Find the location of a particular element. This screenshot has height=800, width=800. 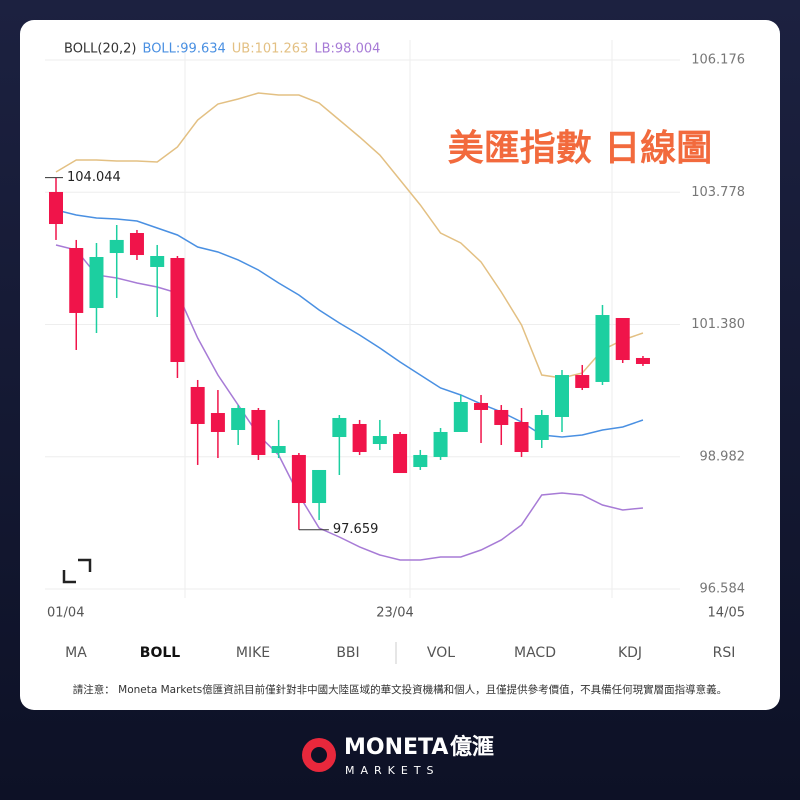

brand-name: MONETA is located at coordinates (396, 747).